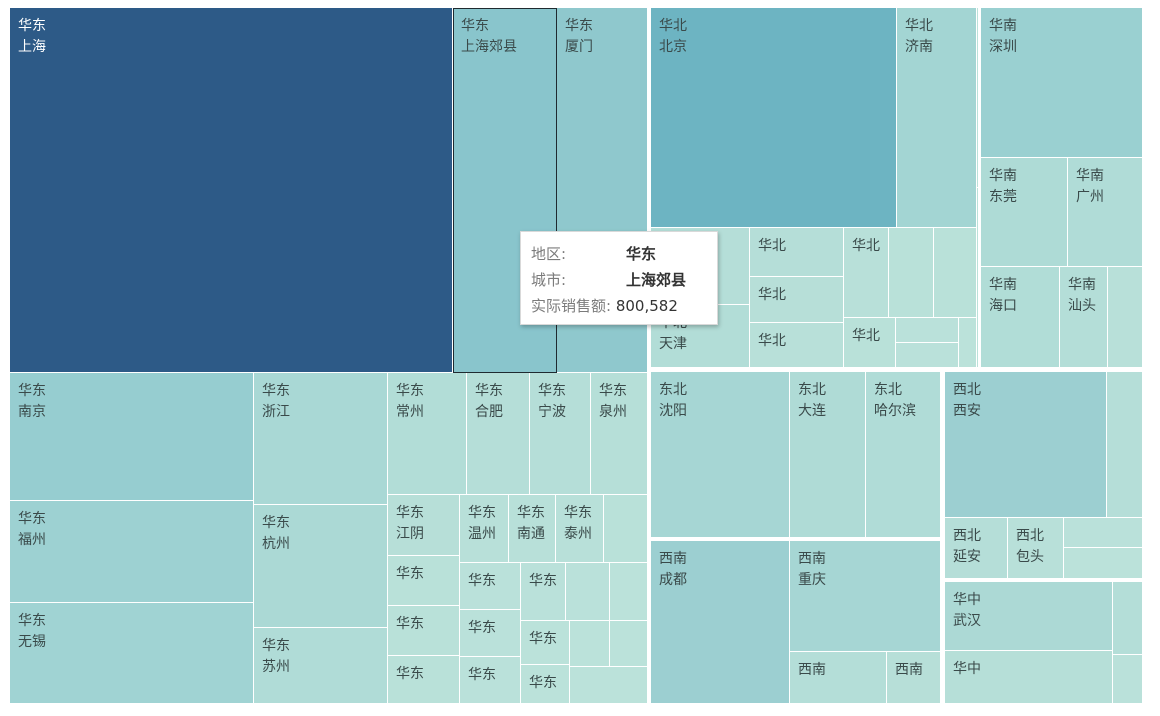  Describe the element at coordinates (560, 434) in the screenshot. I see `treemap-cell: 华东 宁波` at that location.